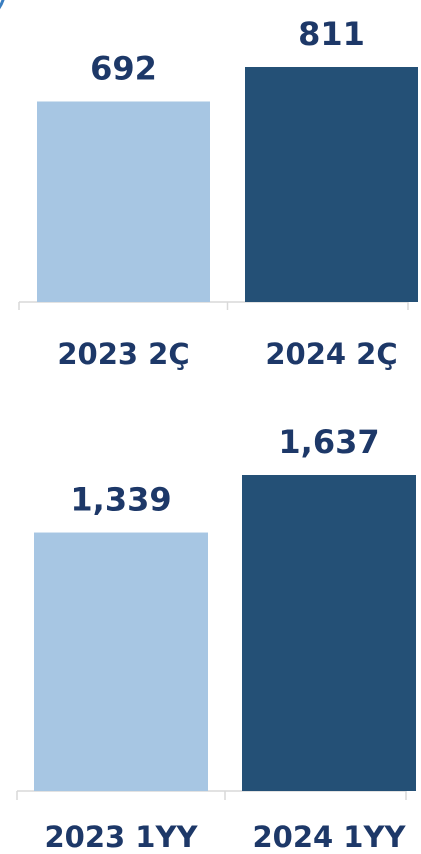  What do you see at coordinates (121, 661) in the screenshot?
I see `bar-2023-1yy` at bounding box center [121, 661].